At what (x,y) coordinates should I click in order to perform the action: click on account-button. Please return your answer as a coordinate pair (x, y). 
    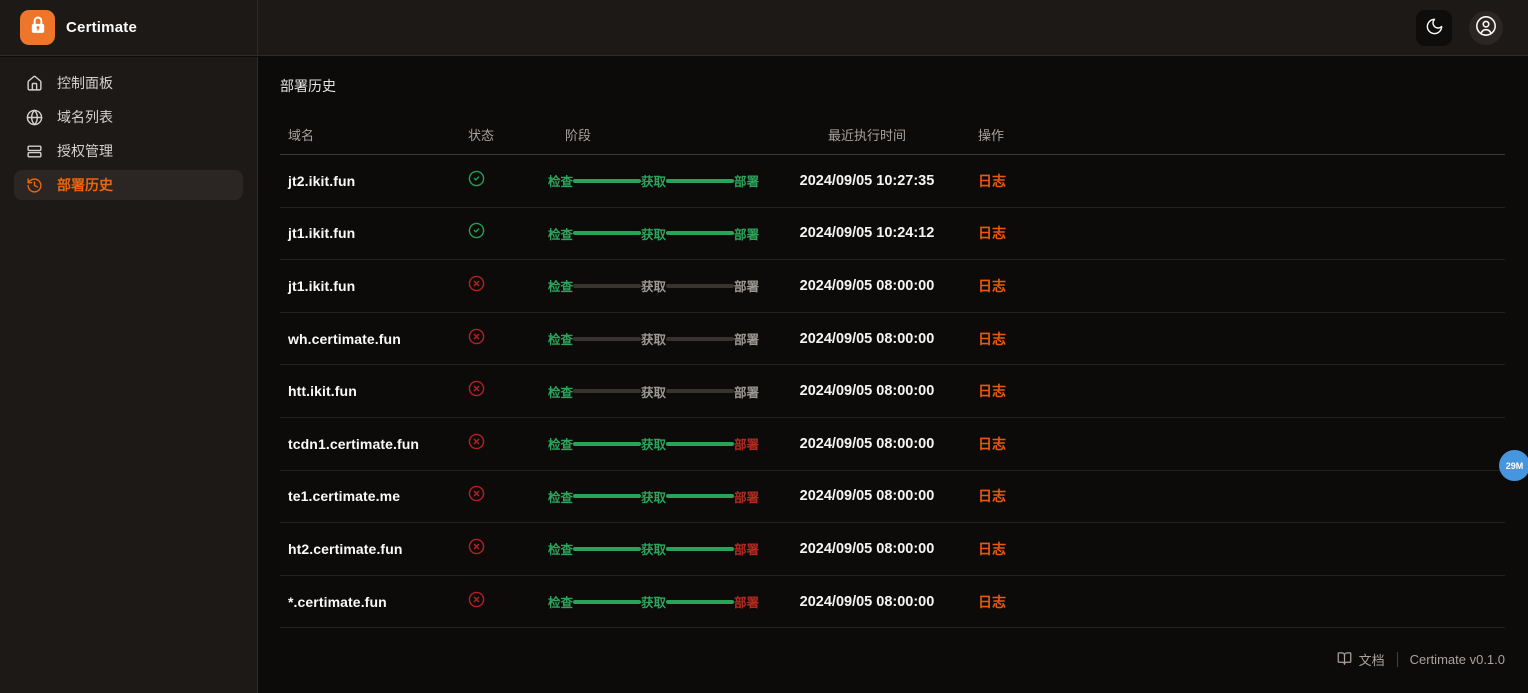
    Looking at the image, I should click on (1486, 27).